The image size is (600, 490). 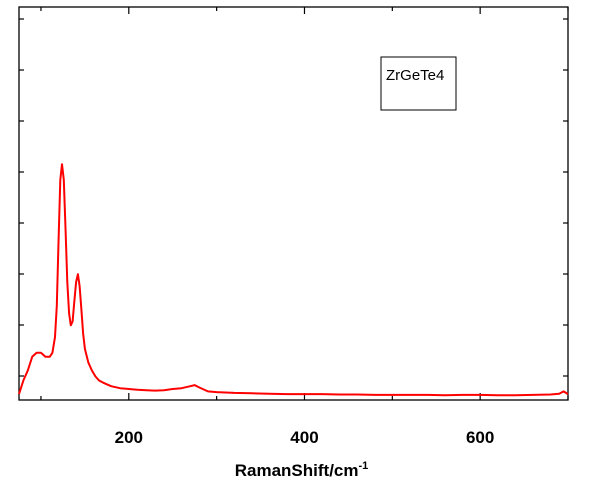 What do you see at coordinates (297, 470) in the screenshot?
I see `x-axis-title-main: RamanShift/cm` at bounding box center [297, 470].